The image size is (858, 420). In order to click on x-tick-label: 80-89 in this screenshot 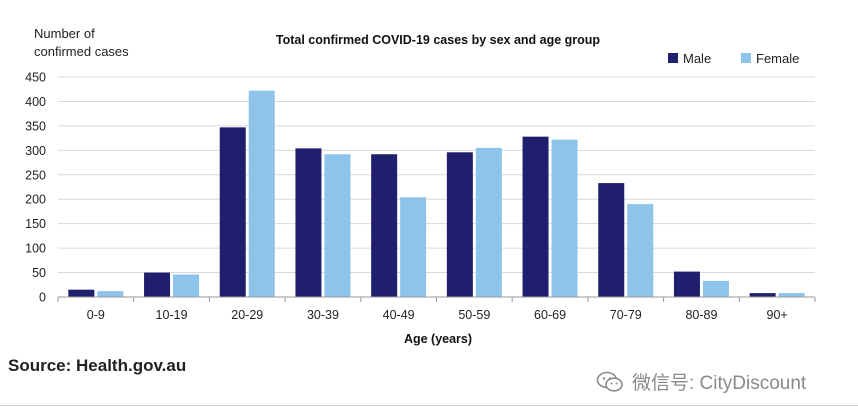, I will do `click(701, 315)`.